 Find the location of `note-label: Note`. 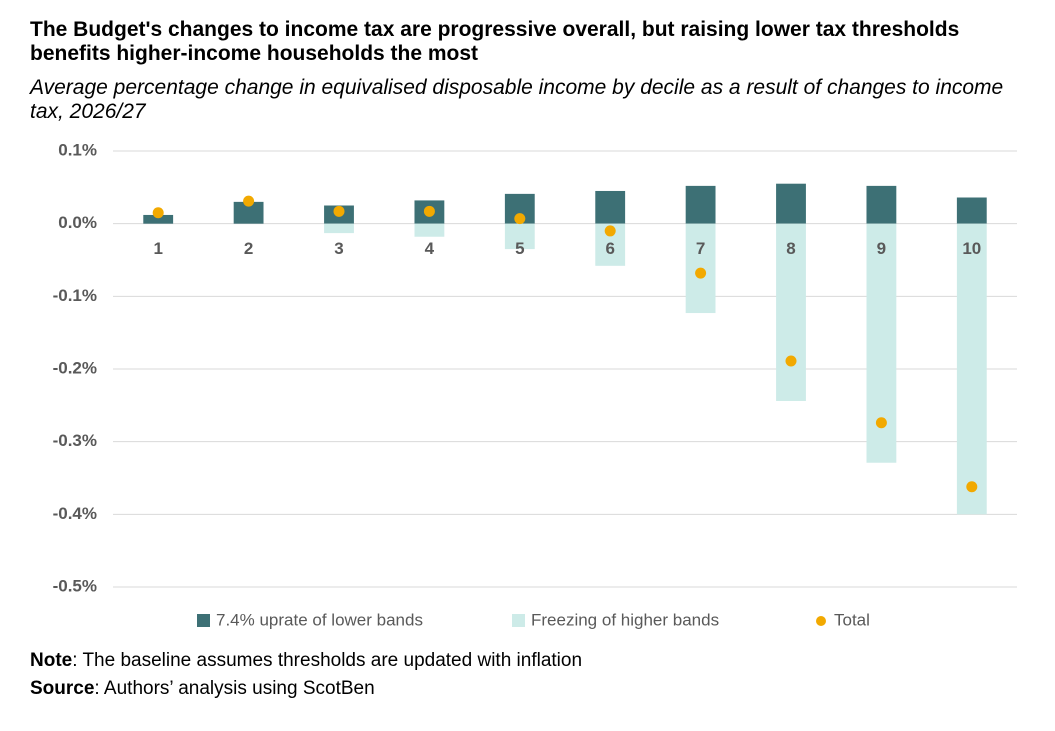

note-label: Note is located at coordinates (51, 660).